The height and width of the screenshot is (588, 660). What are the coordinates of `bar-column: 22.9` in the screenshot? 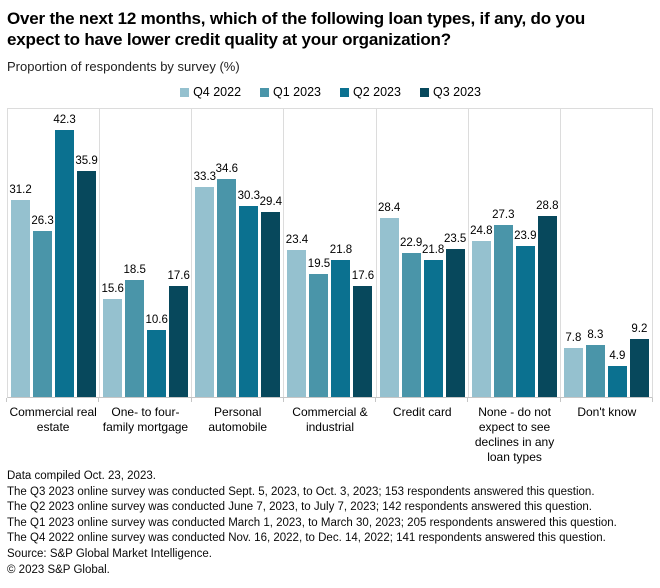 It's located at (411, 316).